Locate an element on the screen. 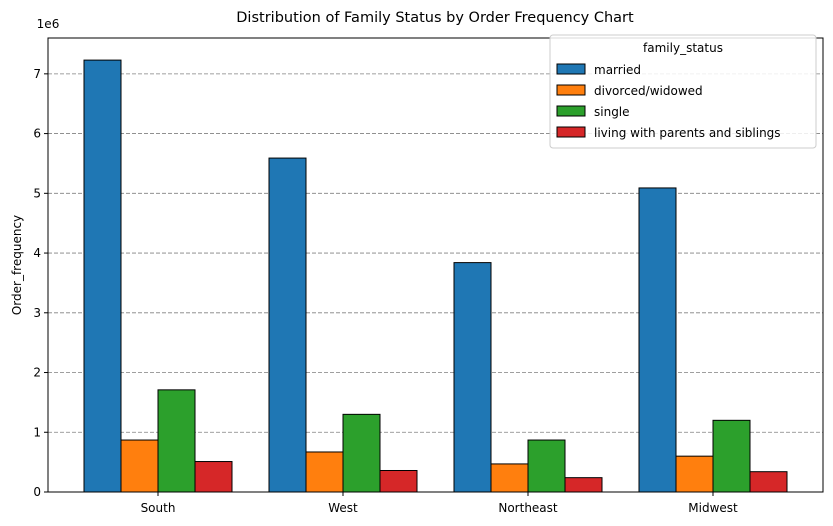 This screenshot has height=526, width=833. y-tick-label: 1 is located at coordinates (37, 432).